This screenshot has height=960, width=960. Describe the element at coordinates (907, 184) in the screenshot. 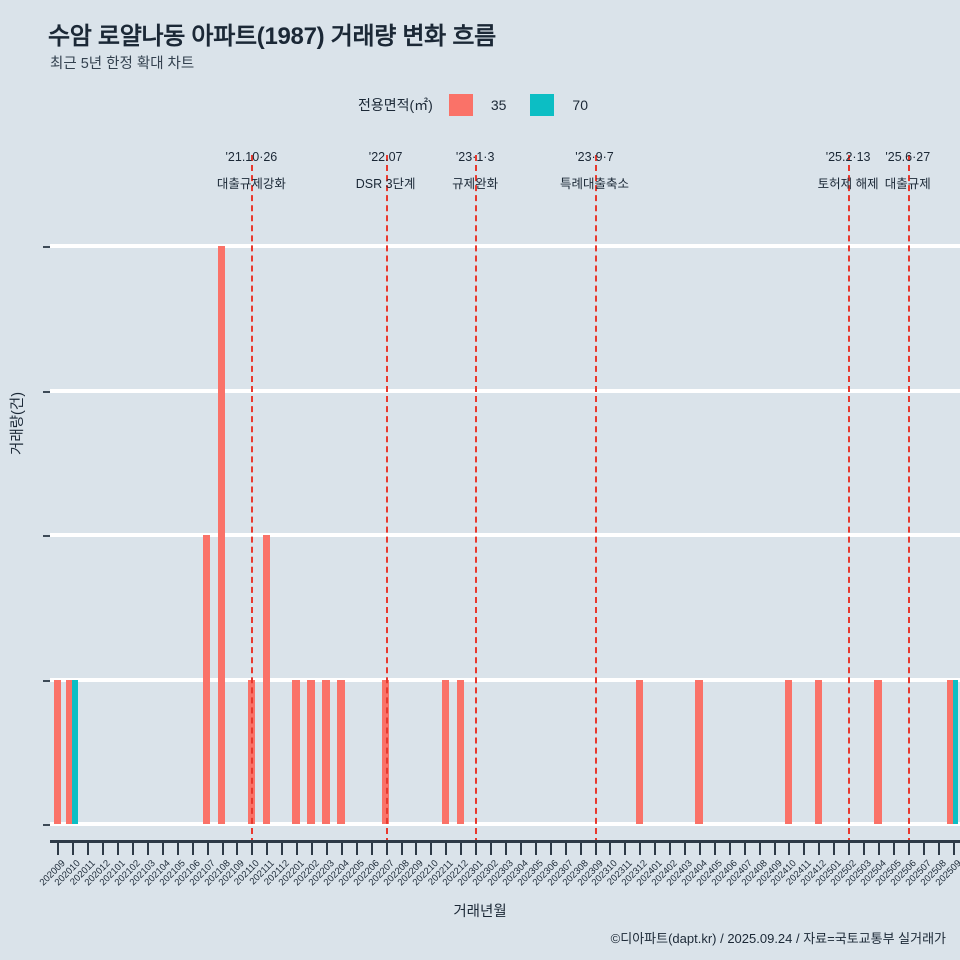

I see `event-name-label: 대출규제` at that location.